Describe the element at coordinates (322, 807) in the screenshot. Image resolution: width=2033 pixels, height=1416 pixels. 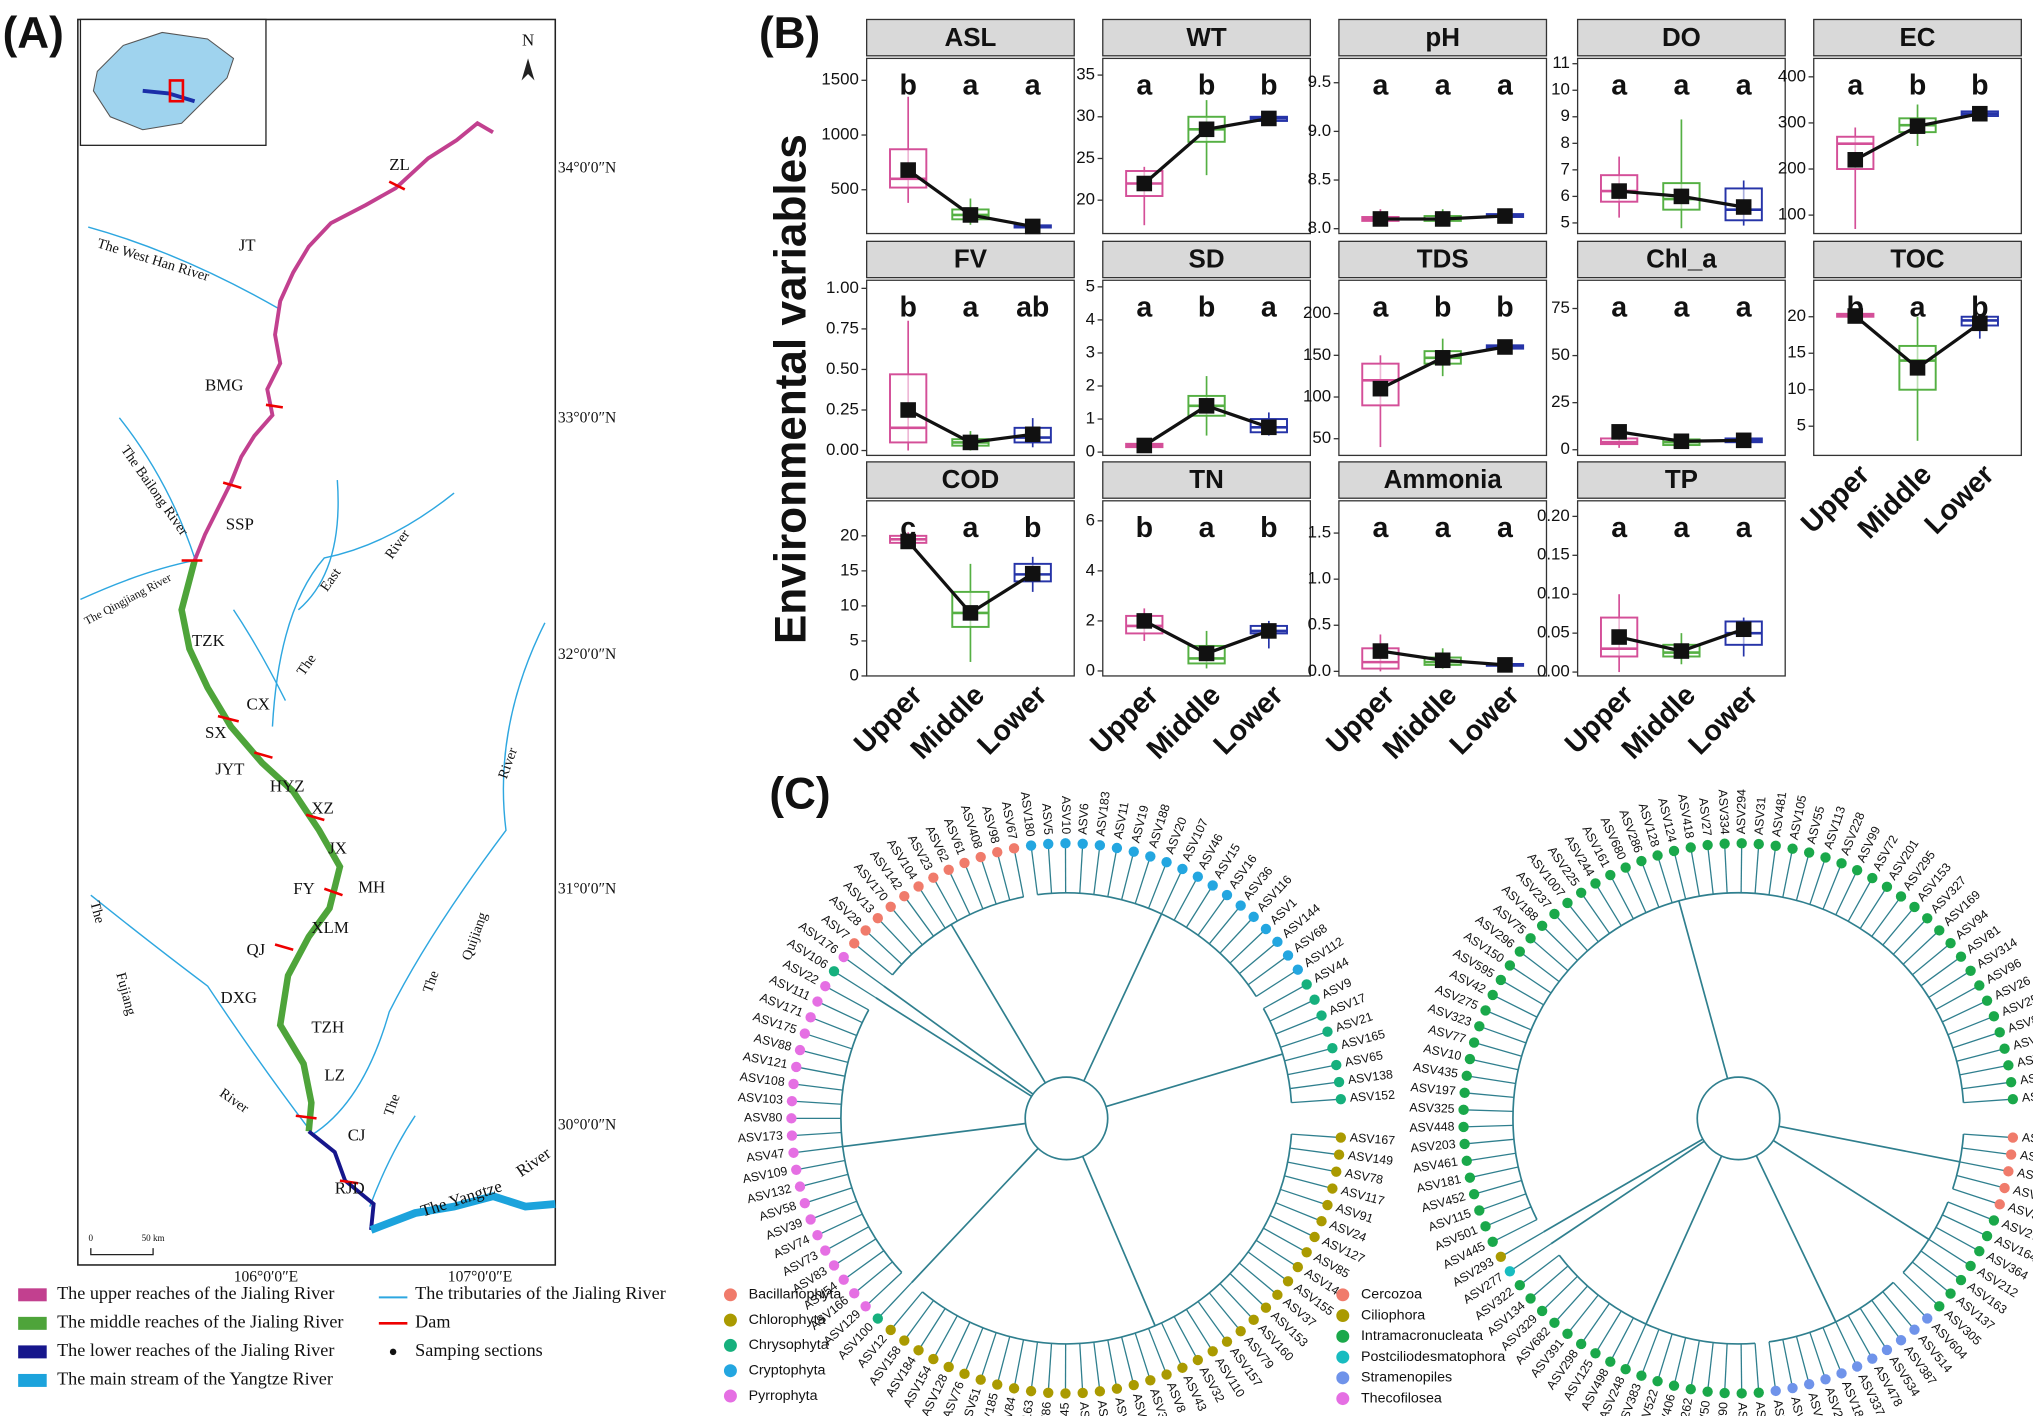
I see `site-label: XZ` at that location.